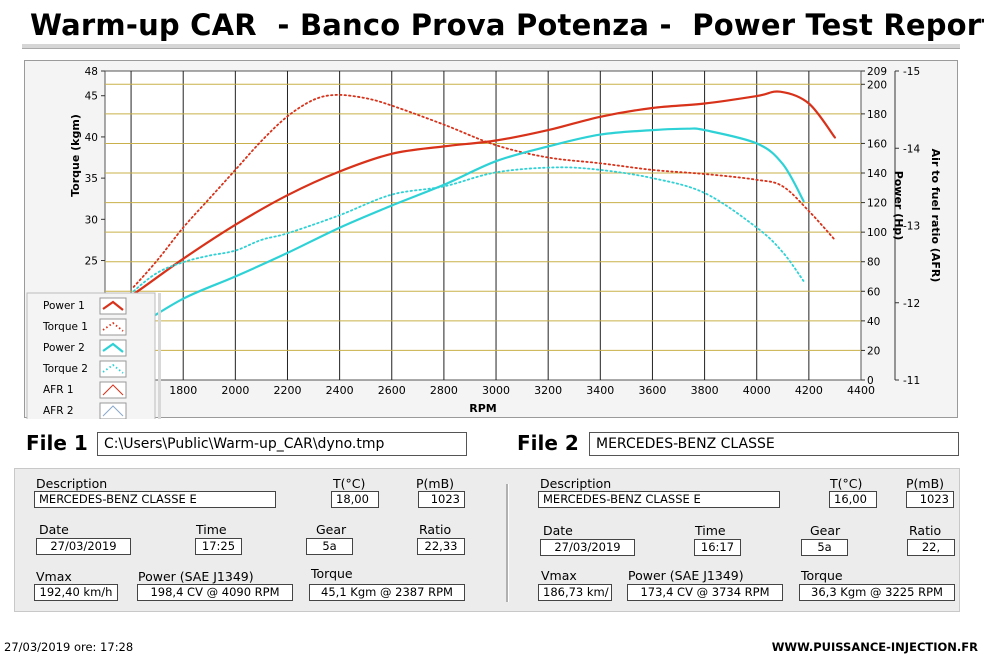  What do you see at coordinates (548, 443) in the screenshot?
I see `file2-label: File 2` at bounding box center [548, 443].